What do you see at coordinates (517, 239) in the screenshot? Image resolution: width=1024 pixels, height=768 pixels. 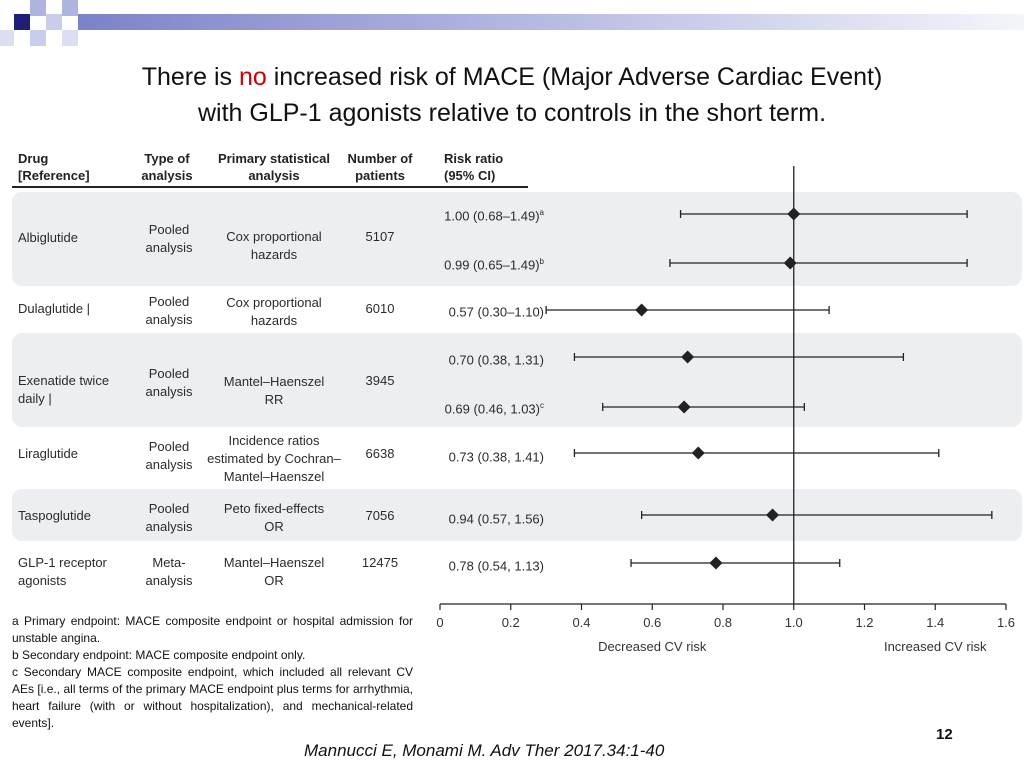 I see `row-band-albiglutide` at bounding box center [517, 239].